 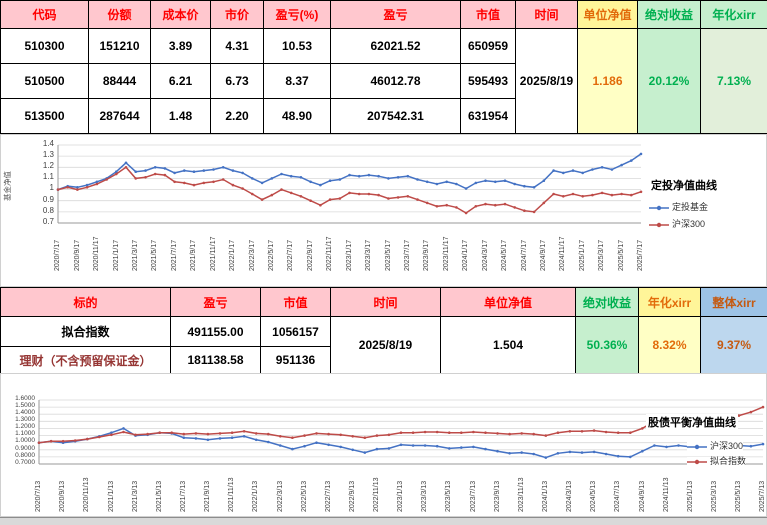 What do you see at coordinates (677, 224) in the screenshot?
I see `legend-item: 沪深300` at bounding box center [677, 224].